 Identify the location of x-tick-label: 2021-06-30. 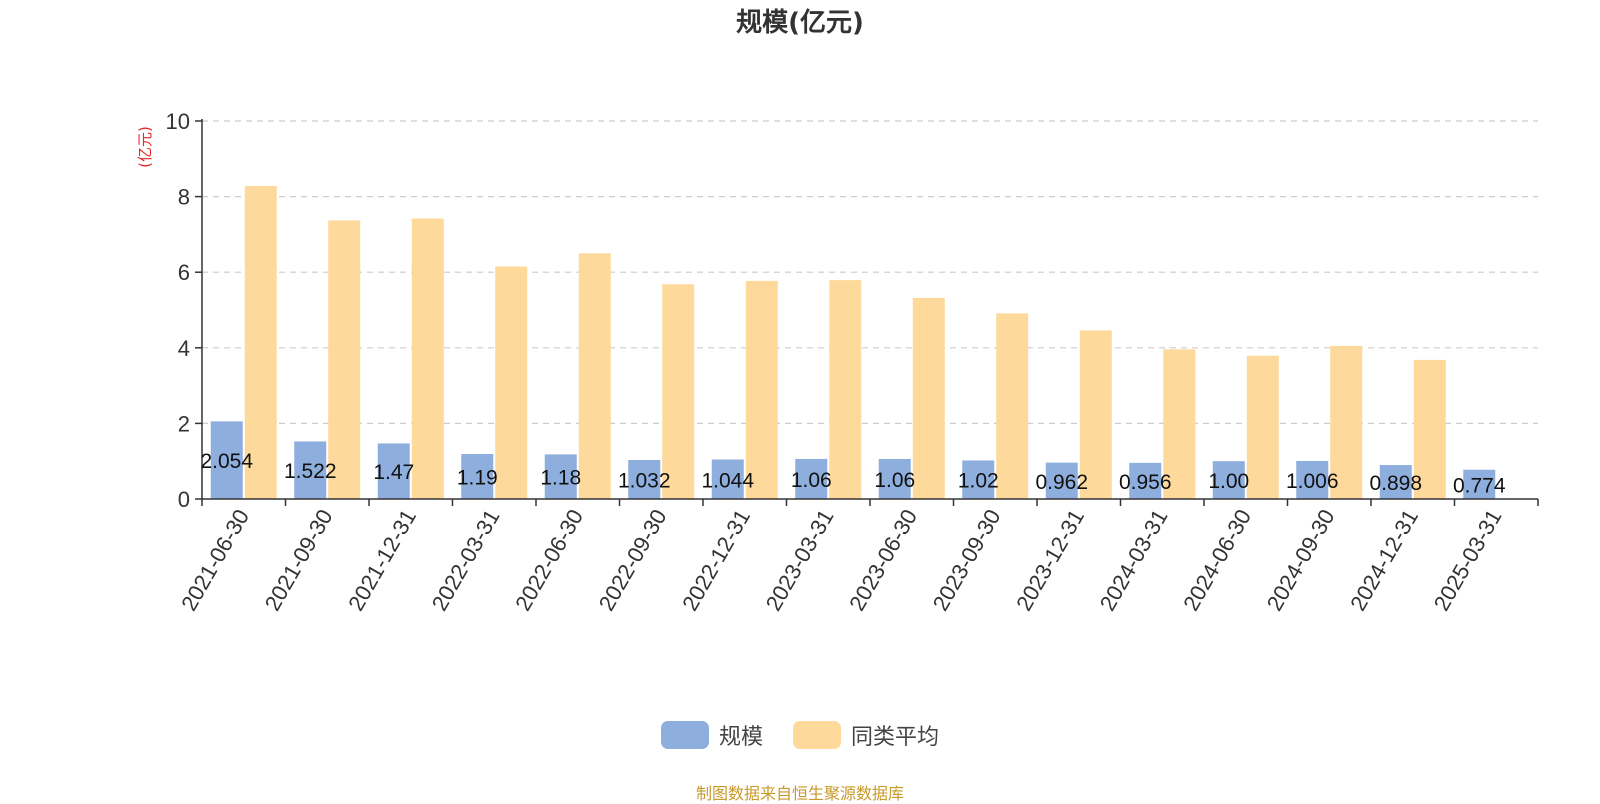
(215, 560).